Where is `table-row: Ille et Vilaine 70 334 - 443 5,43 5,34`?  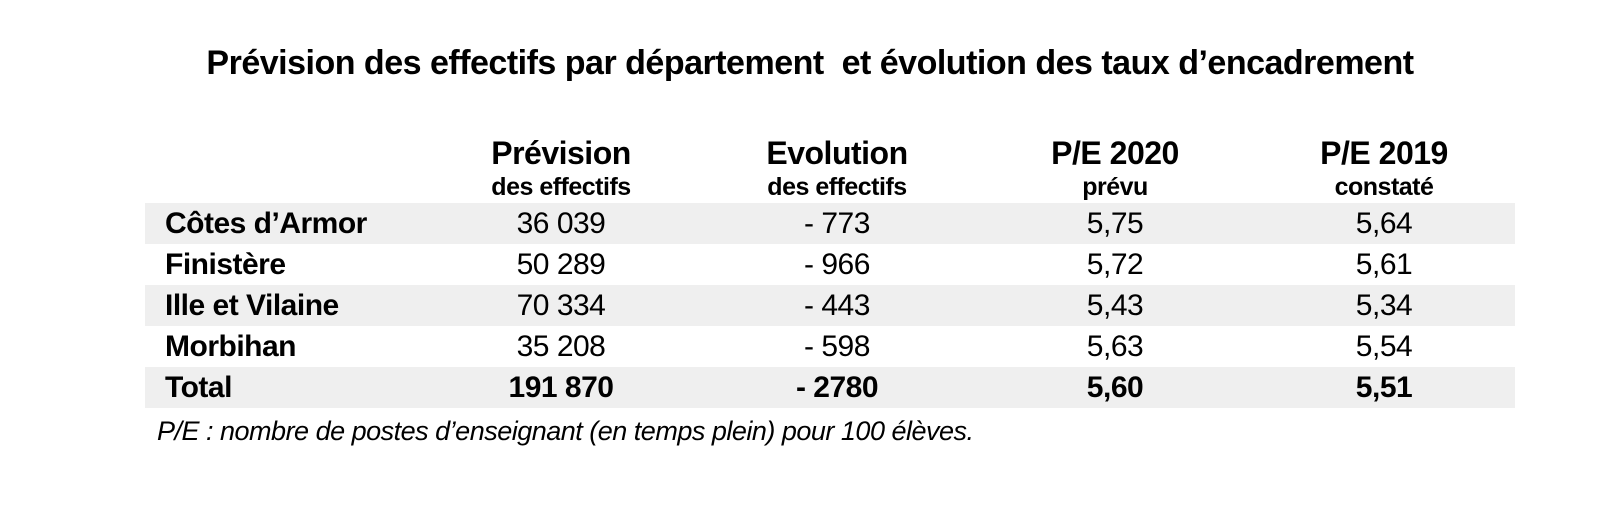
table-row: Ille et Vilaine 70 334 - 443 5,43 5,34 is located at coordinates (830, 305).